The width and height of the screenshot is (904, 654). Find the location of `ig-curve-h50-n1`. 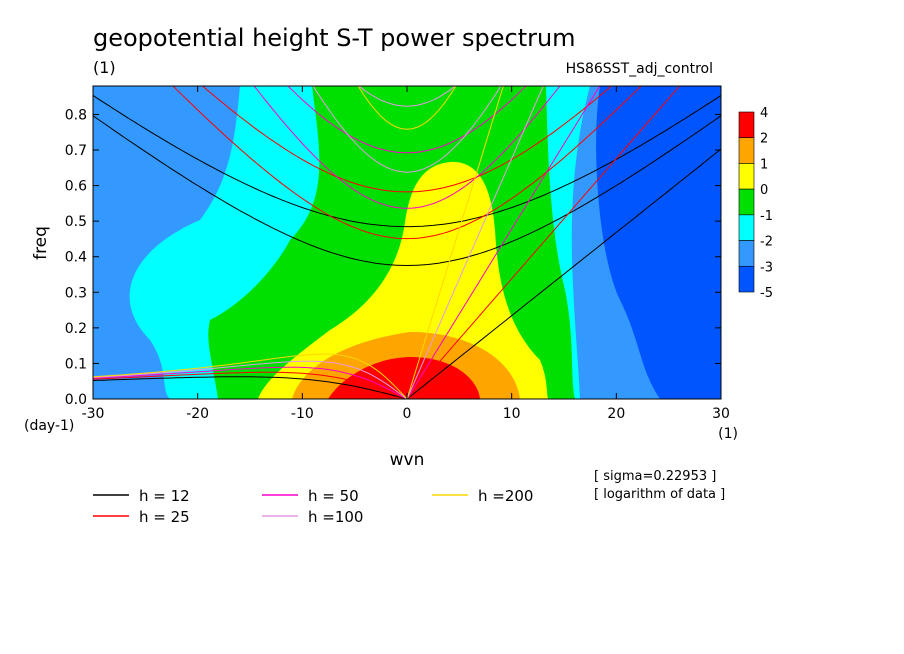

ig-curve-h50-n1 is located at coordinates (407, 147).